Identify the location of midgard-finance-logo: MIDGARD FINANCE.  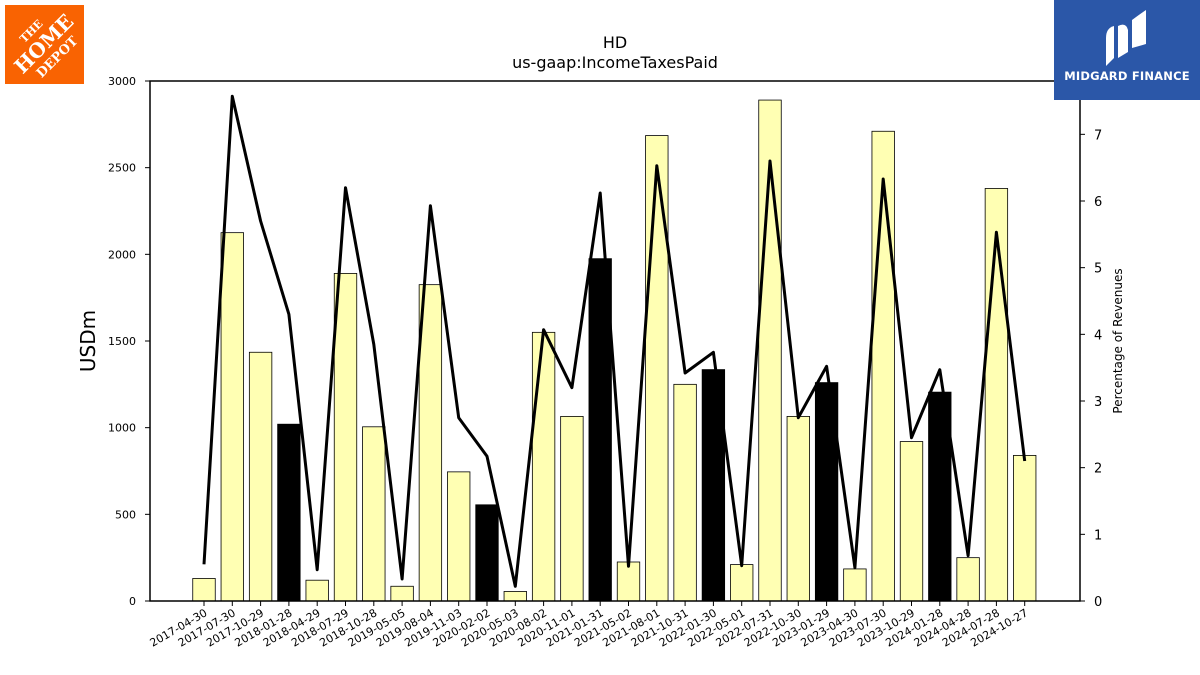
(1127, 50).